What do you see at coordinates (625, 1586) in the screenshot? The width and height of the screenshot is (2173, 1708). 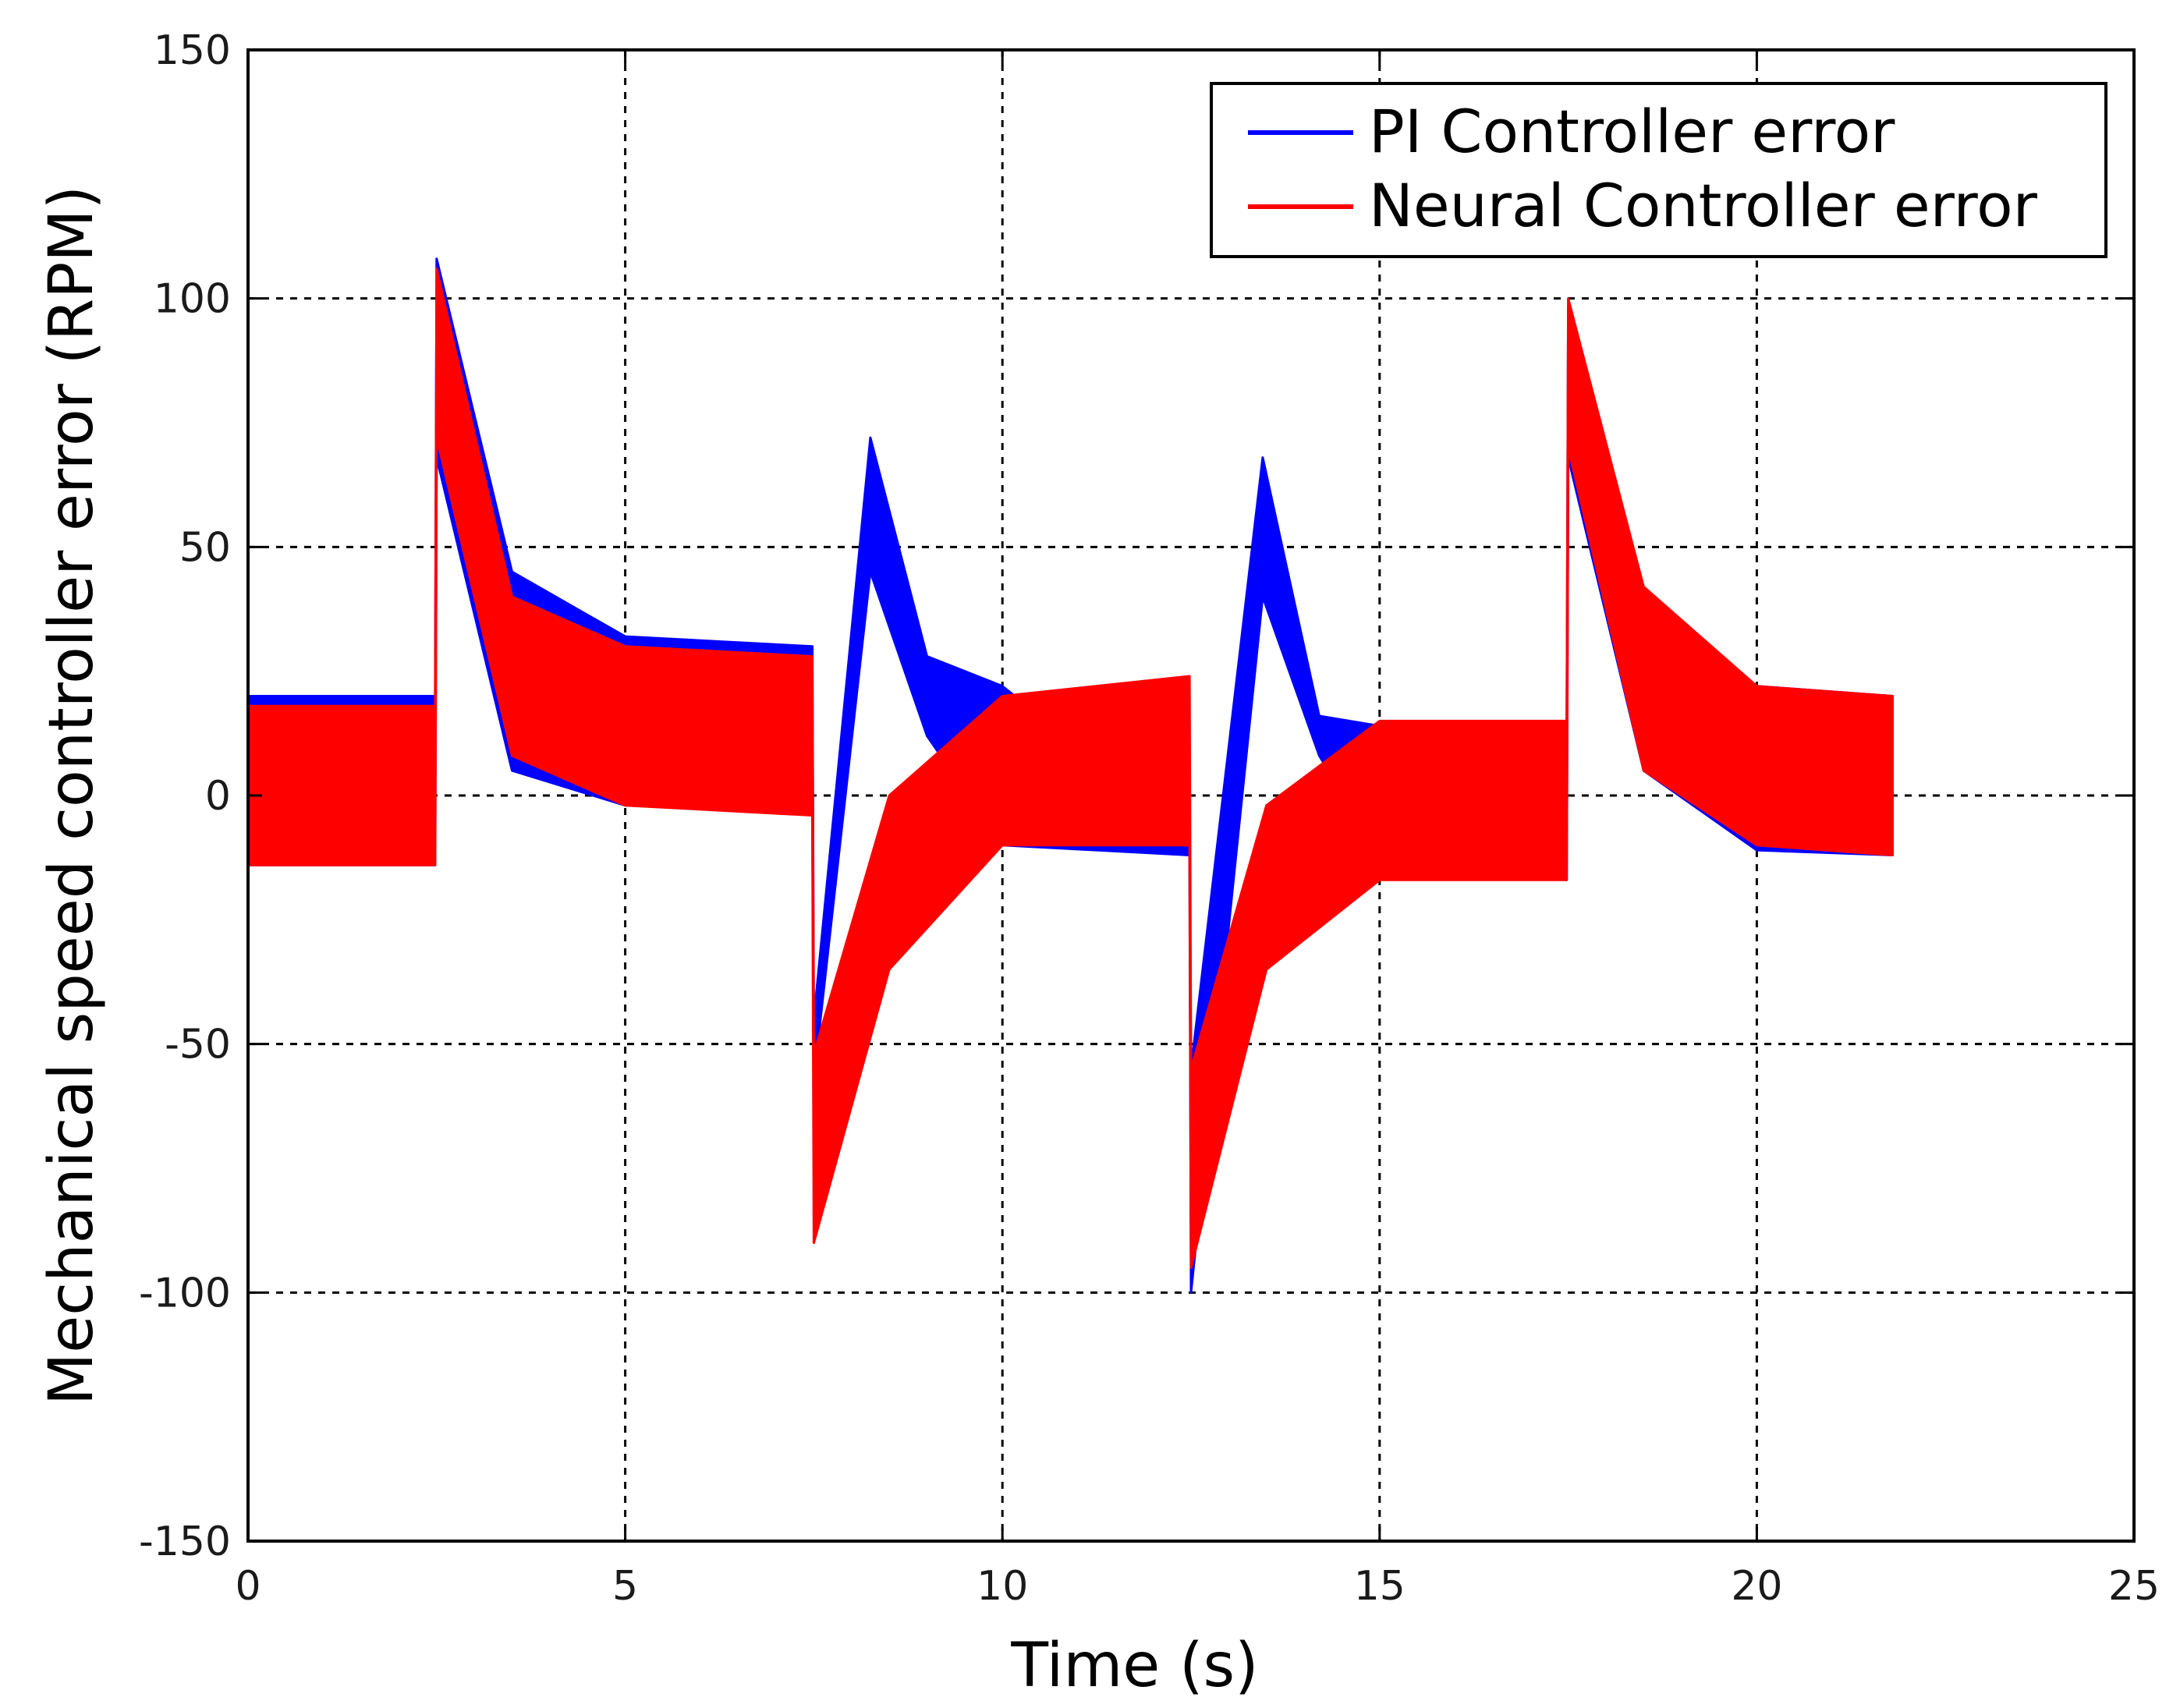 I see `x-tick-label: 5` at bounding box center [625, 1586].